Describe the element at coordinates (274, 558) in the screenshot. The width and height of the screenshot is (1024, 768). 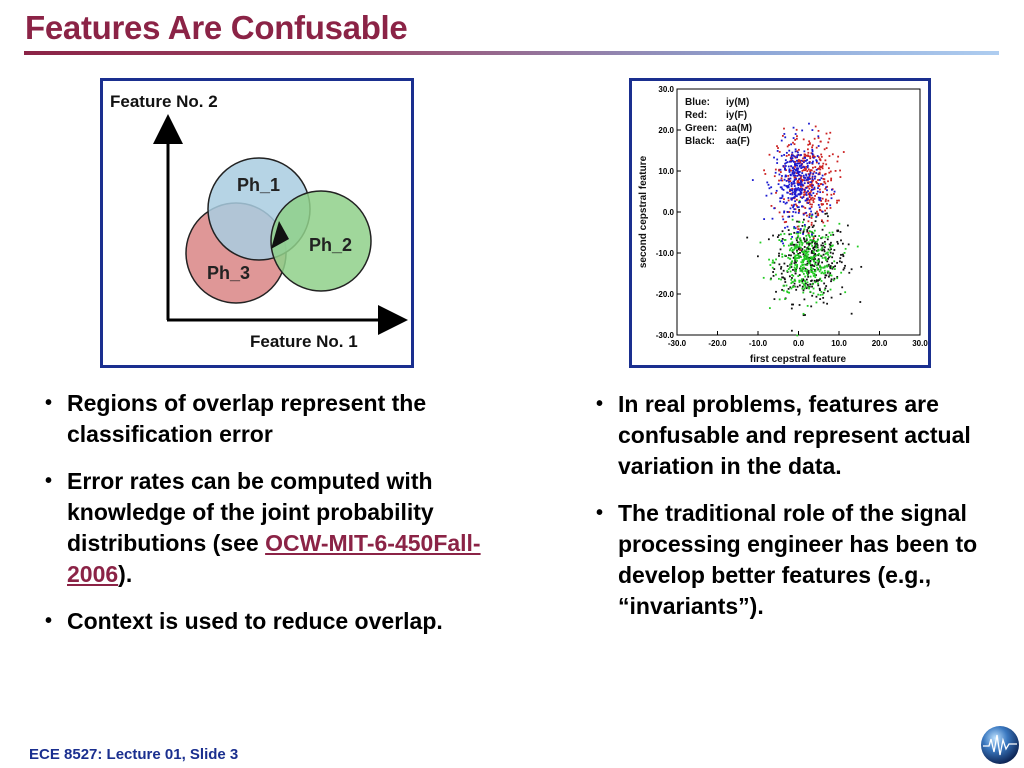
I see `ocw-mit-link: OCW-MIT-6-450Fall-2006` at that location.